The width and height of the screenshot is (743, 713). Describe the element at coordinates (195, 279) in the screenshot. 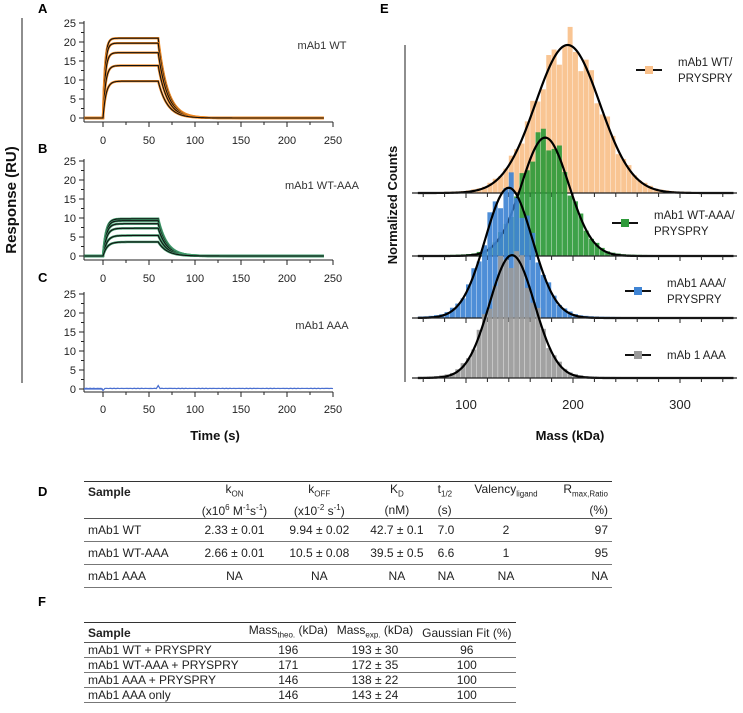

I see `x-tick-label: 100` at that location.